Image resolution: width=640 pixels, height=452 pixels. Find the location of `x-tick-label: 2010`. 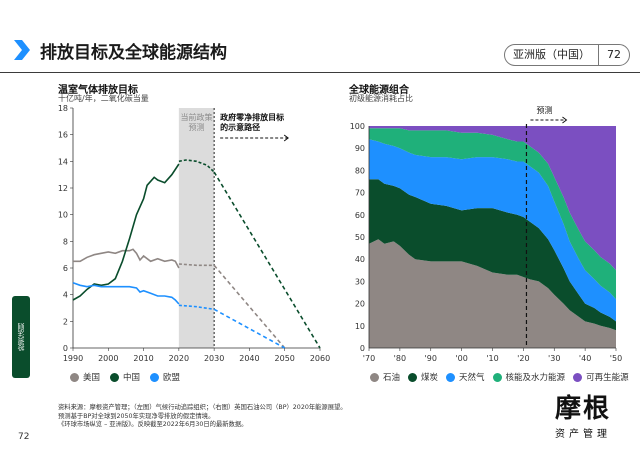

x-tick-label: 2010 is located at coordinates (143, 358).